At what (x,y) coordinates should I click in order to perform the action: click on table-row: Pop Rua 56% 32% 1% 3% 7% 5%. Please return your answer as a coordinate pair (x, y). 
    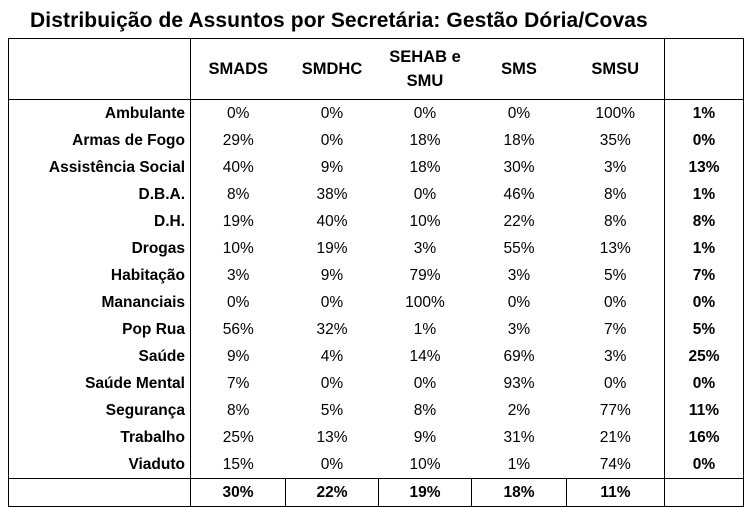
    Looking at the image, I should click on (376, 329).